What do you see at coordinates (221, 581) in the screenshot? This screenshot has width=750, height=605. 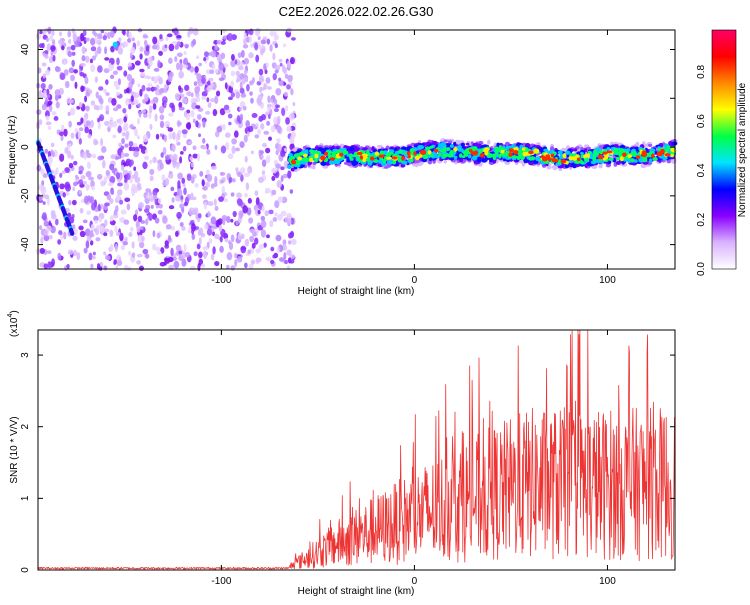 I see `snr-x-tick-label: -100` at bounding box center [221, 581].